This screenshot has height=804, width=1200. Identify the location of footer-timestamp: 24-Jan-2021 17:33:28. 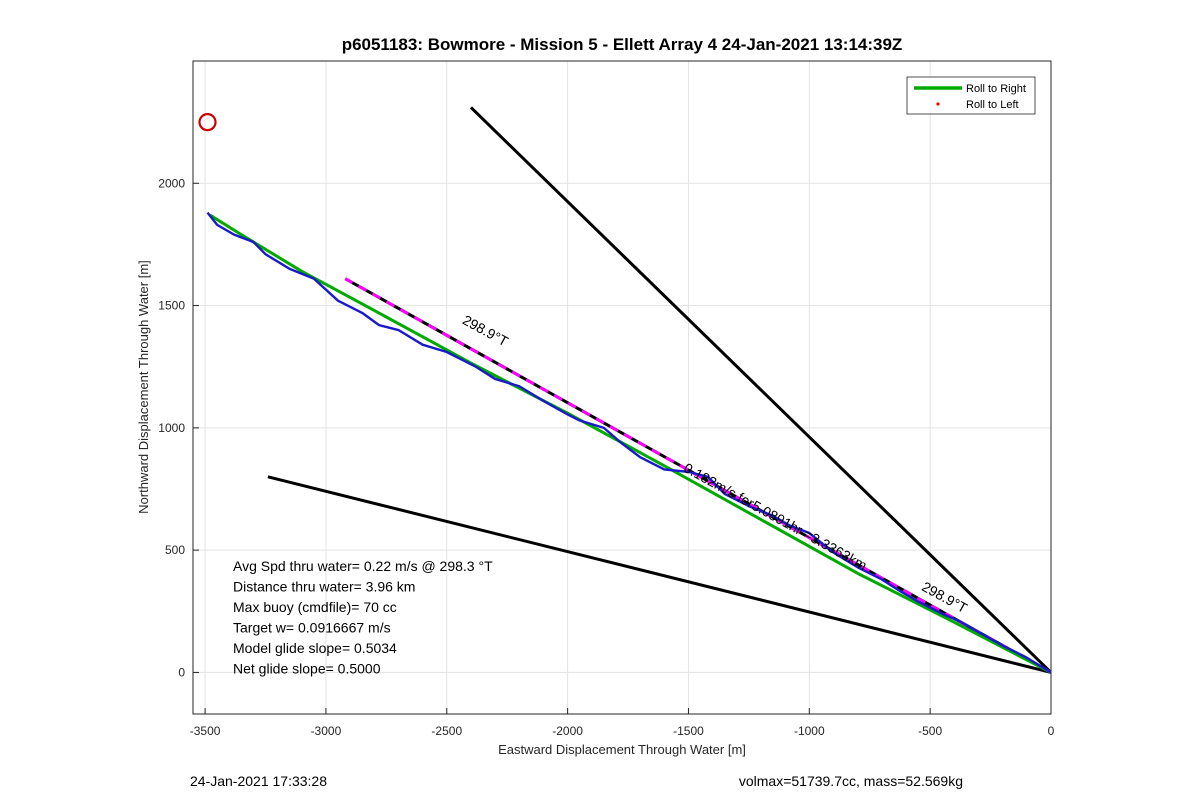
(258, 781).